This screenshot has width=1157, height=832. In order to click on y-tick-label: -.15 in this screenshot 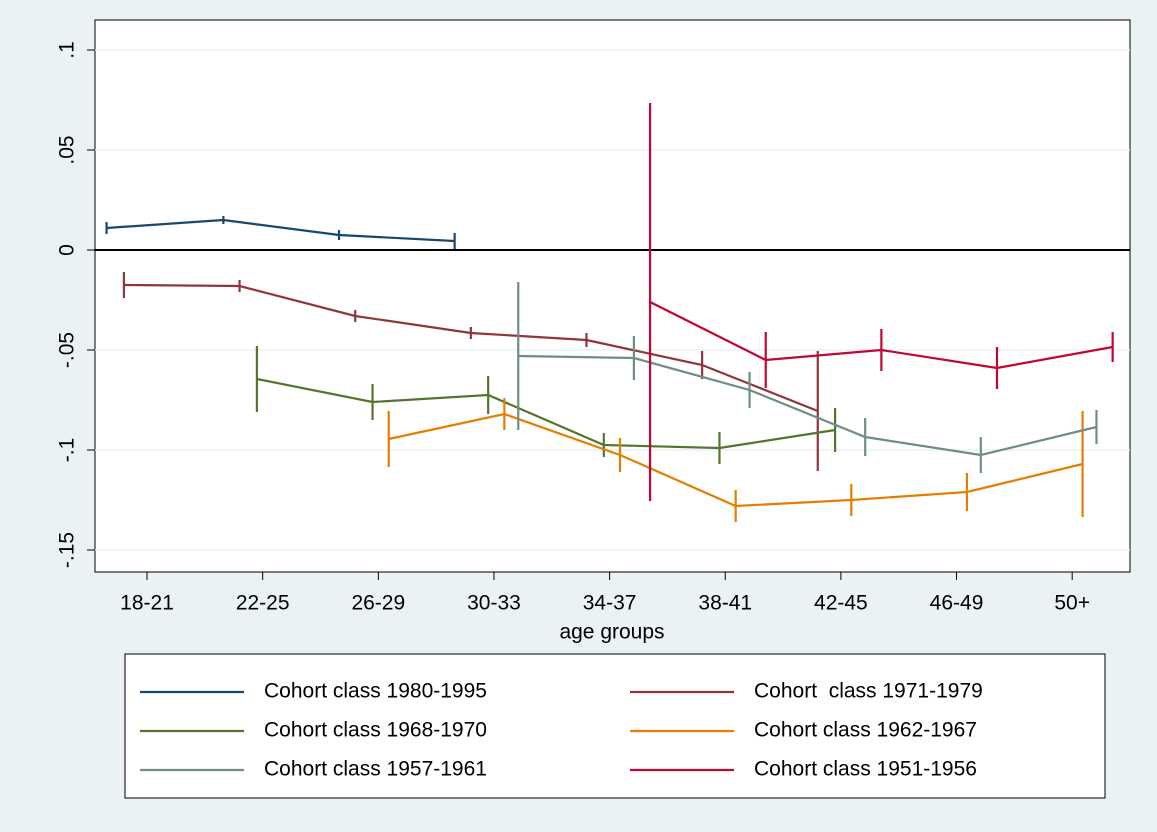, I will do `click(67, 550)`.